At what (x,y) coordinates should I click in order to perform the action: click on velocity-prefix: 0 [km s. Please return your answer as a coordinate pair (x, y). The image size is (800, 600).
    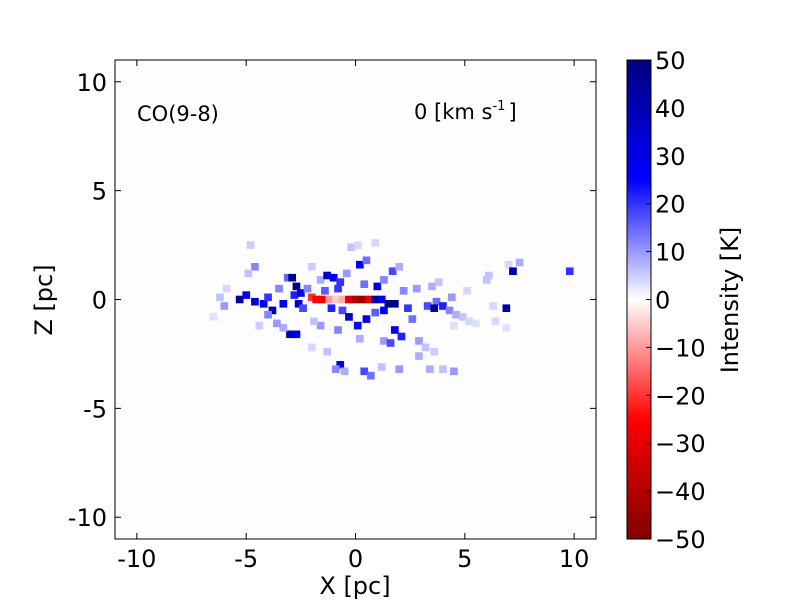
    Looking at the image, I should click on (453, 112).